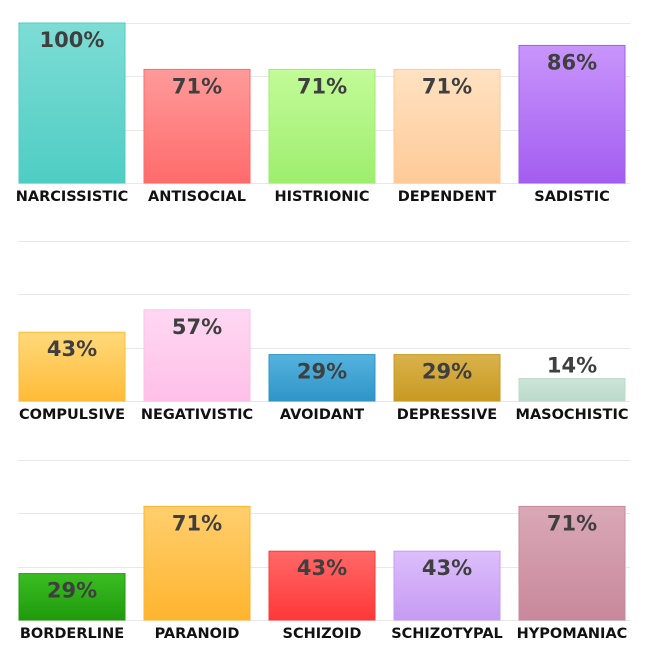 This screenshot has height=658, width=647. Describe the element at coordinates (197, 197) in the screenshot. I see `category-label: ANTISOCIAL` at that location.